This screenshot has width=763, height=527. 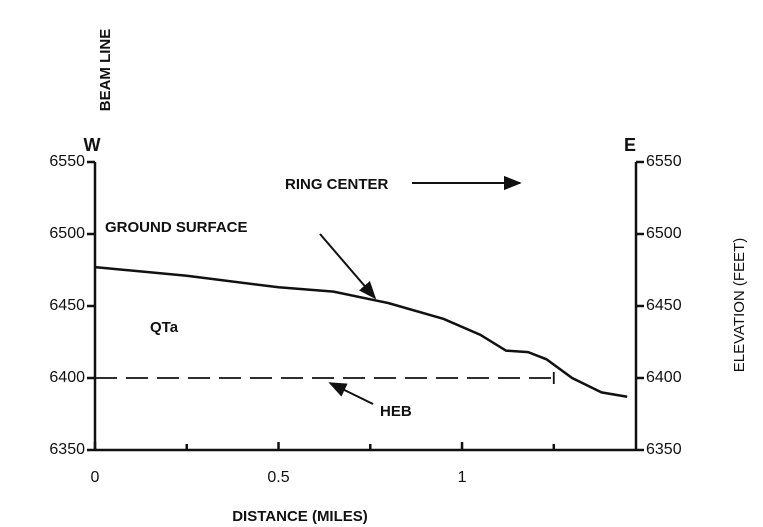 What do you see at coordinates (351, 393) in the screenshot?
I see `heb-arrow` at bounding box center [351, 393].